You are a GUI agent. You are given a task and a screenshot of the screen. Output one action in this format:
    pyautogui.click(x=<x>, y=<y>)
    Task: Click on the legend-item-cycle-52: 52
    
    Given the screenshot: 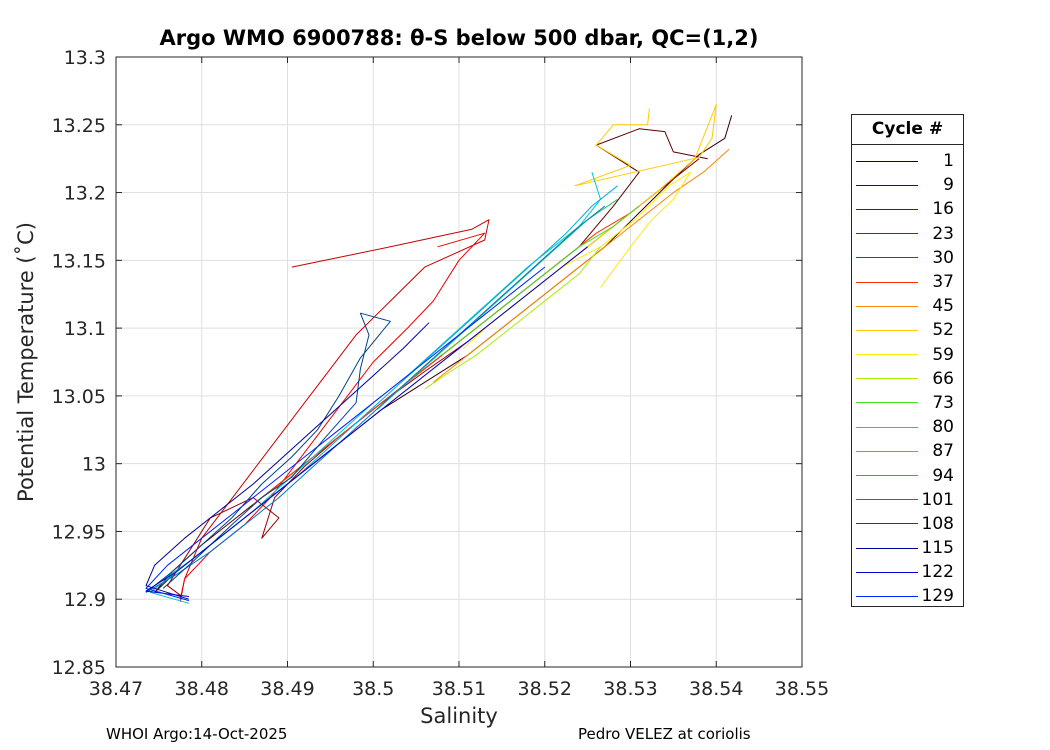 What is the action you would take?
    pyautogui.click(x=907, y=330)
    